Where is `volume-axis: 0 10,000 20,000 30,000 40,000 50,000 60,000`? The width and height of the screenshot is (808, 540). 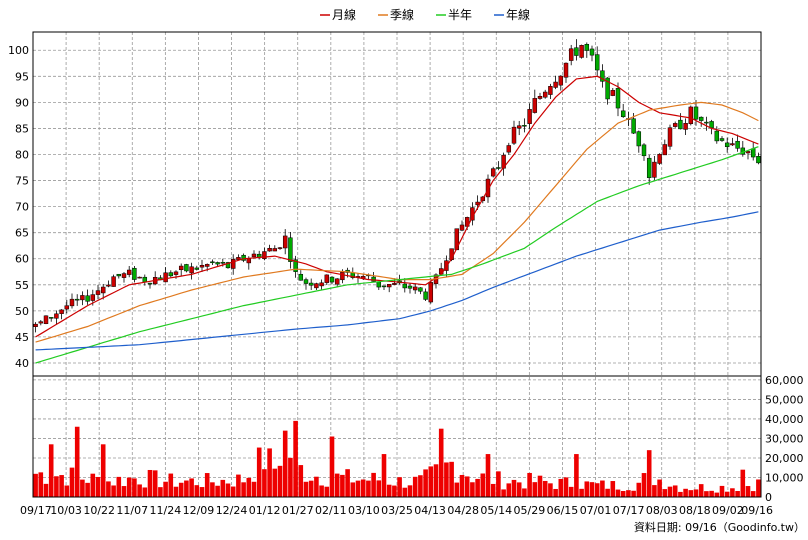
volume-axis: 0 10,000 20,000 30,000 40,000 50,000 60,000 is located at coordinates (784, 439).